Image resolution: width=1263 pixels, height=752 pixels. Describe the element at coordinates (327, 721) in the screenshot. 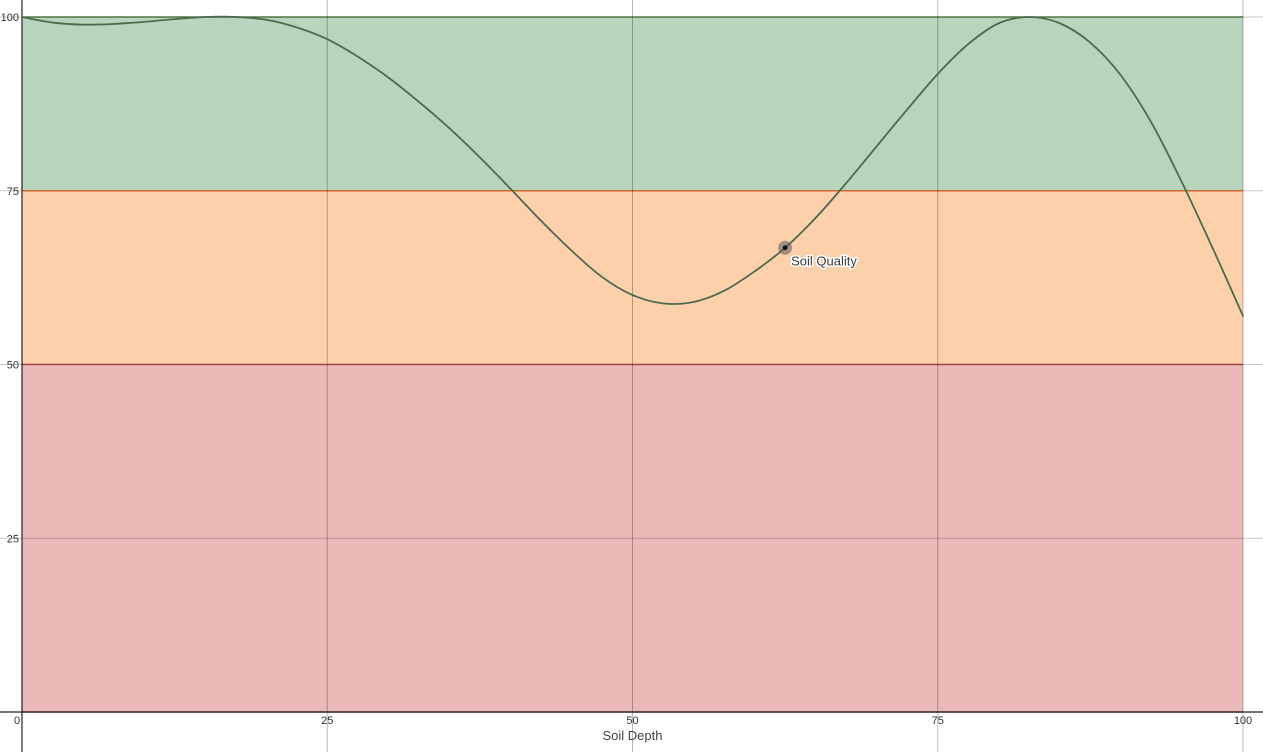

I see `x-tick-label-1: 25` at that location.